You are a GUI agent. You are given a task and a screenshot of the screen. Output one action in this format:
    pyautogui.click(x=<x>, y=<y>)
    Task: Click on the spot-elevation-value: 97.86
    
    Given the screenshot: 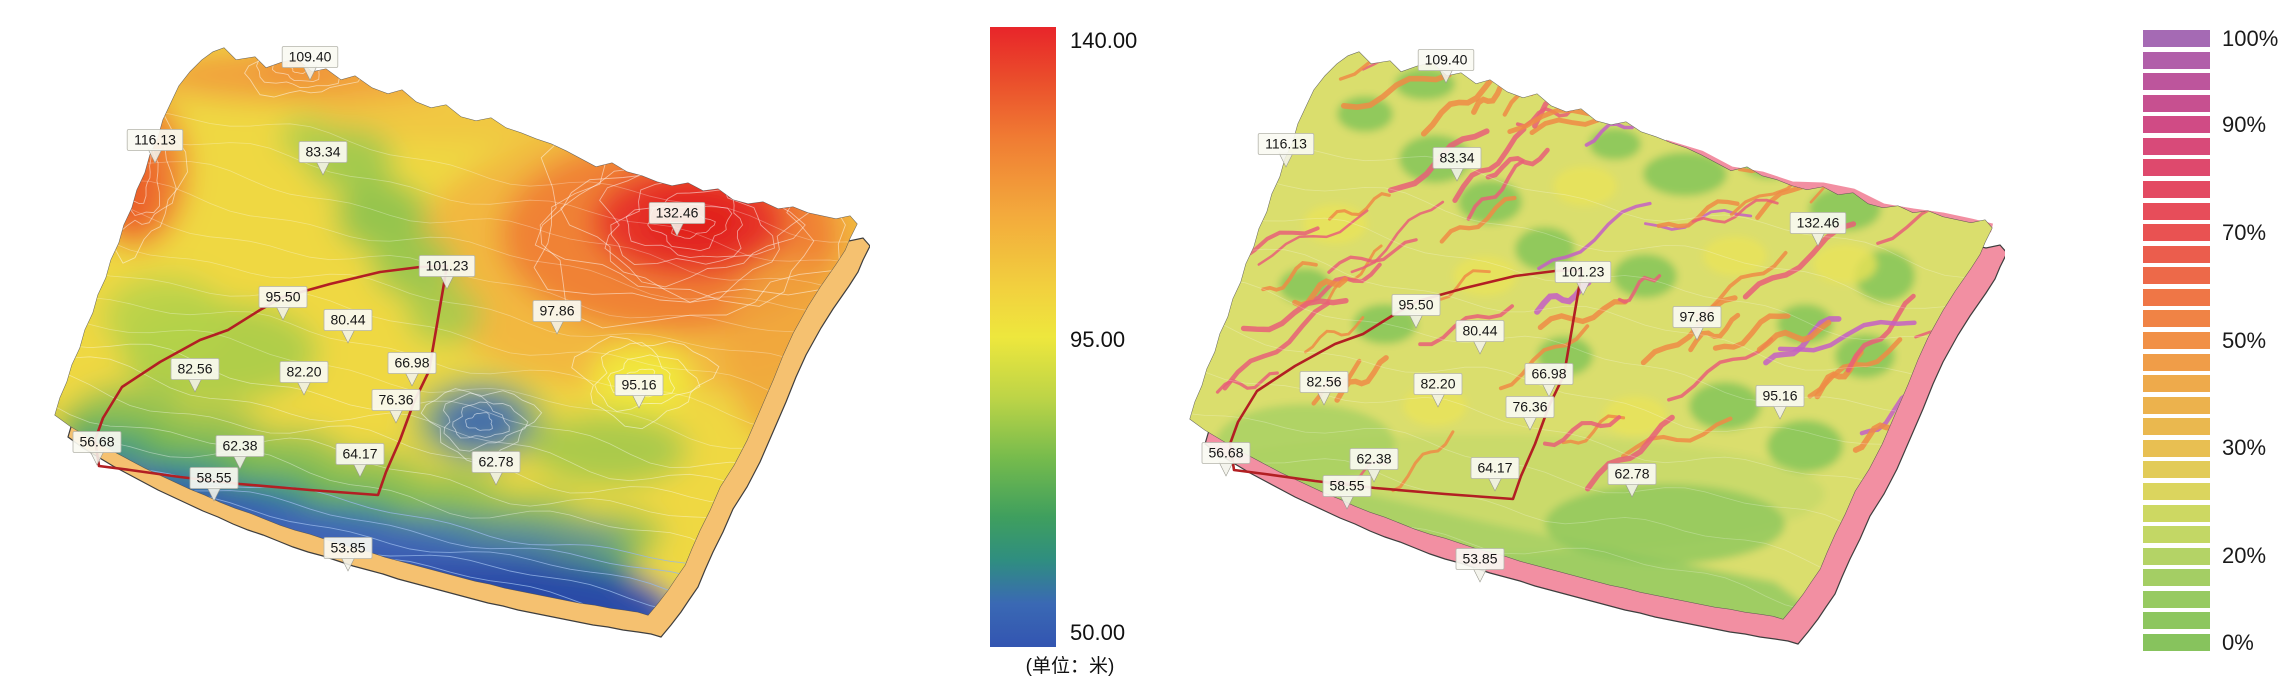 What is the action you would take?
    pyautogui.click(x=1696, y=317)
    